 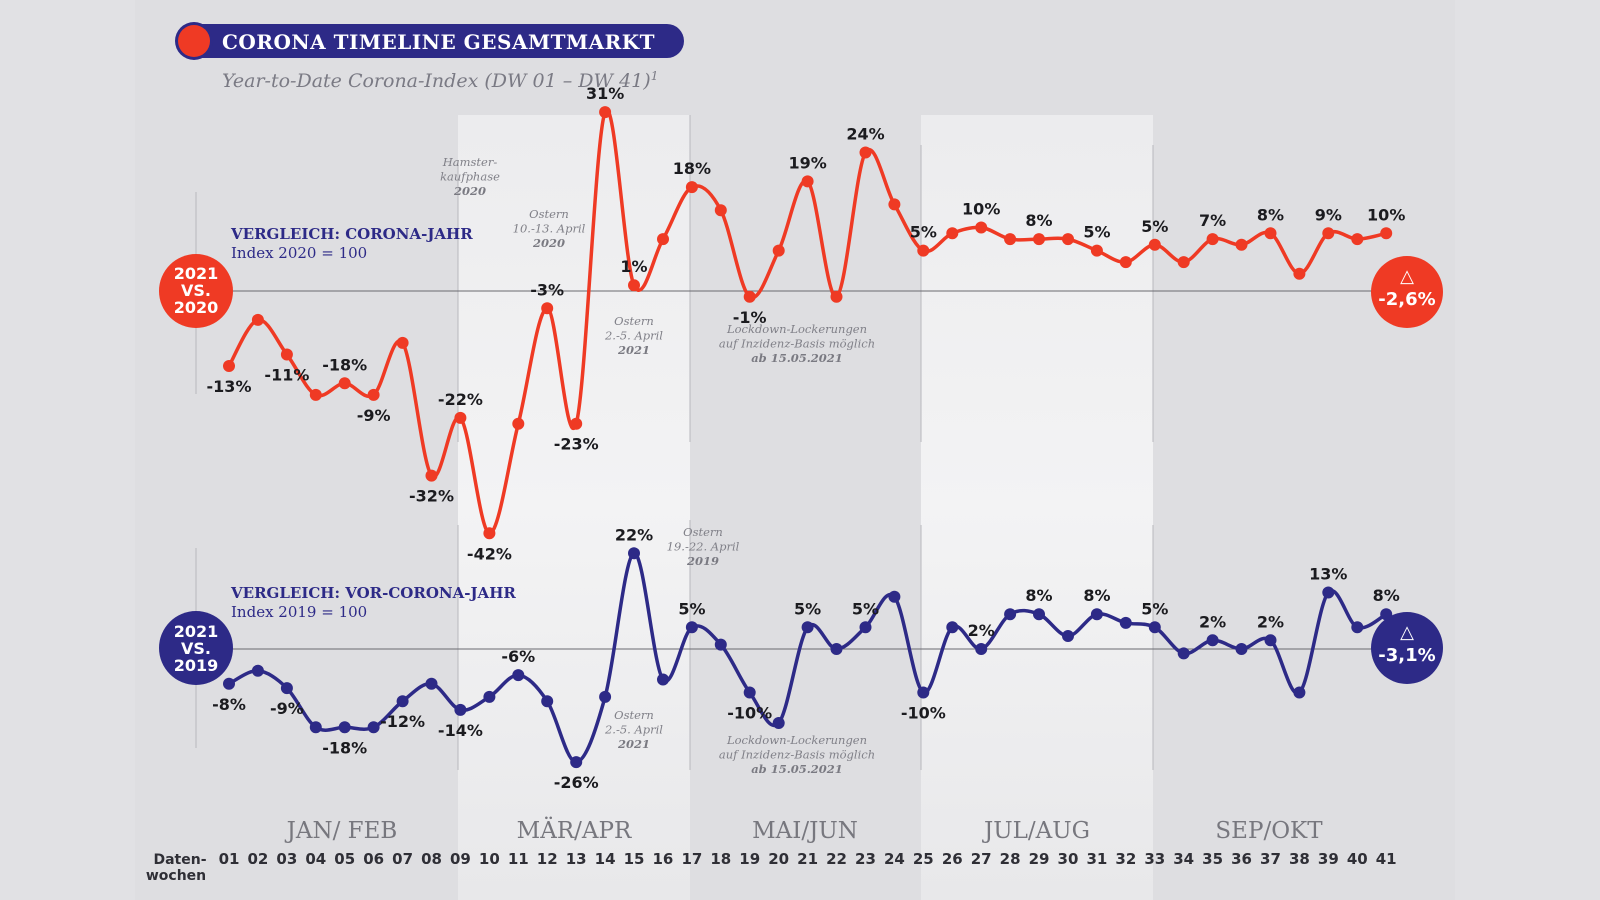 I want to click on data-label-week-29: 8%, so click(x=1038, y=595).